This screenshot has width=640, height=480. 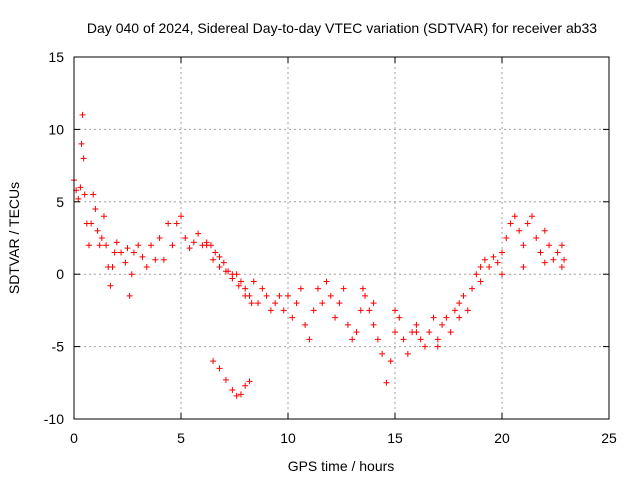 I want to click on x-axis-label: GPS time / hours, so click(x=341, y=466).